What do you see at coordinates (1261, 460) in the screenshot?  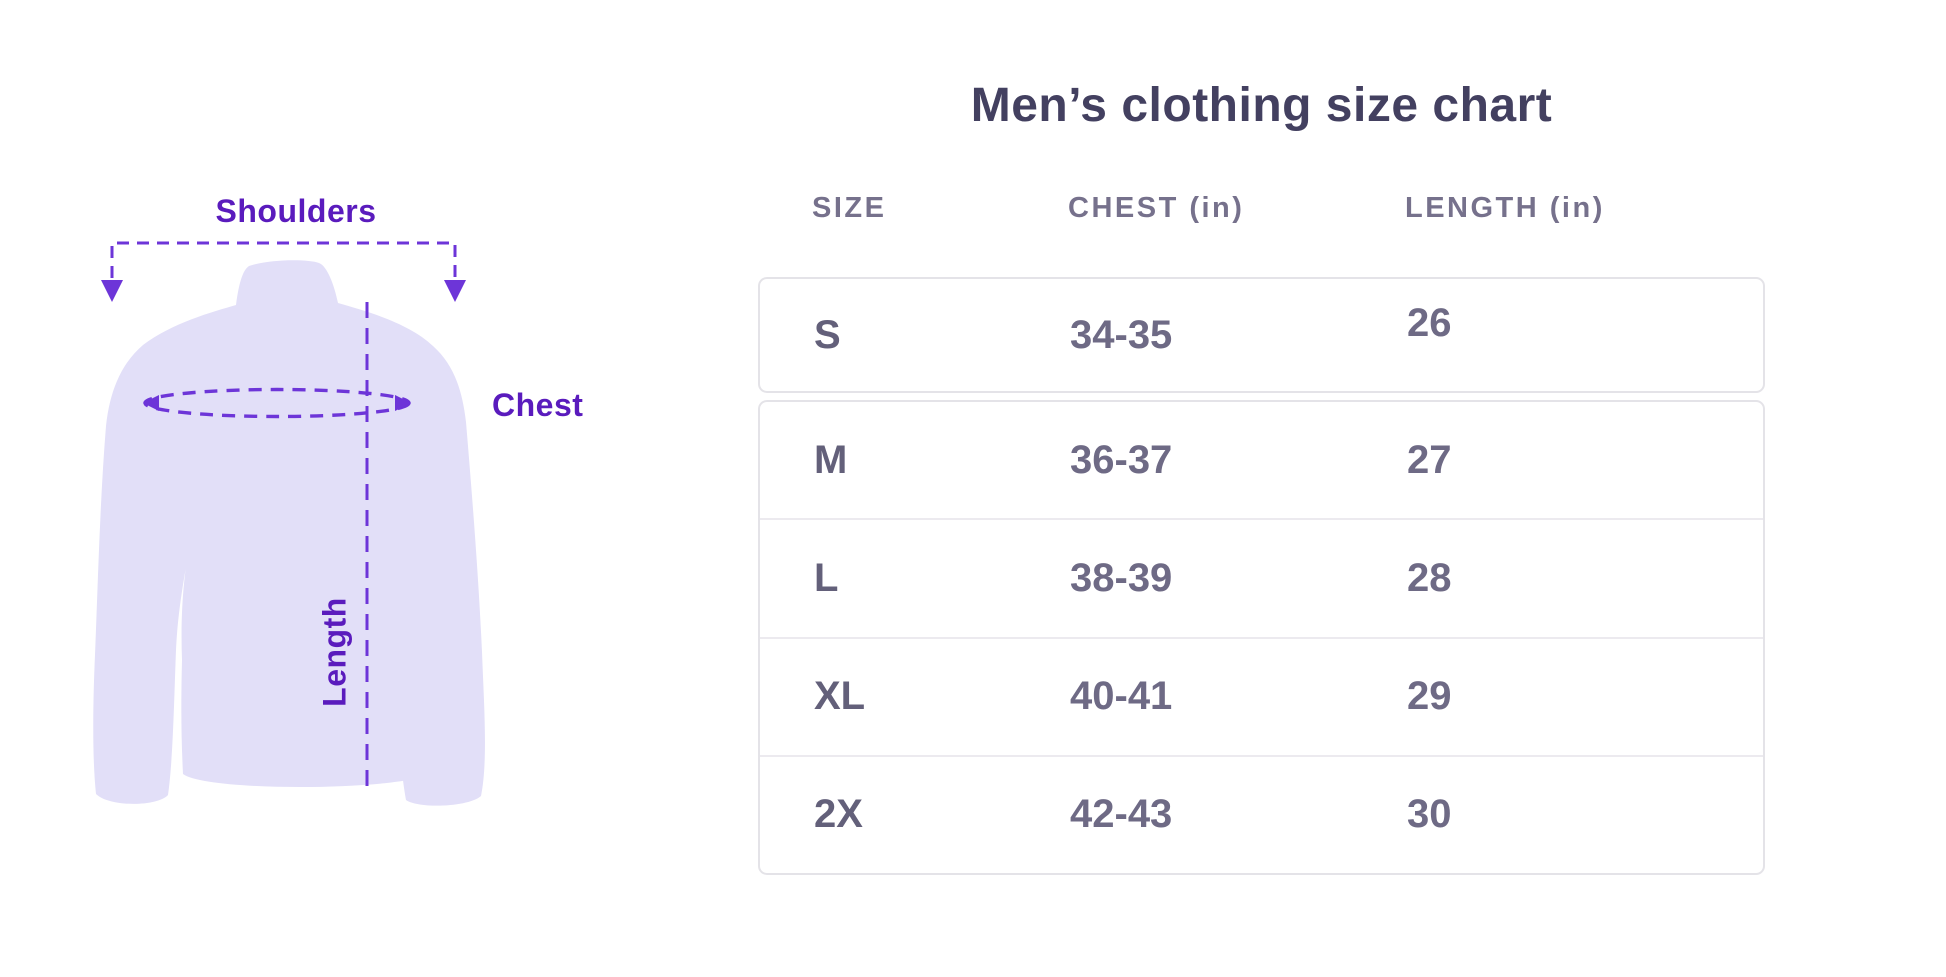 I see `table-row: M 36-37 27` at bounding box center [1261, 460].